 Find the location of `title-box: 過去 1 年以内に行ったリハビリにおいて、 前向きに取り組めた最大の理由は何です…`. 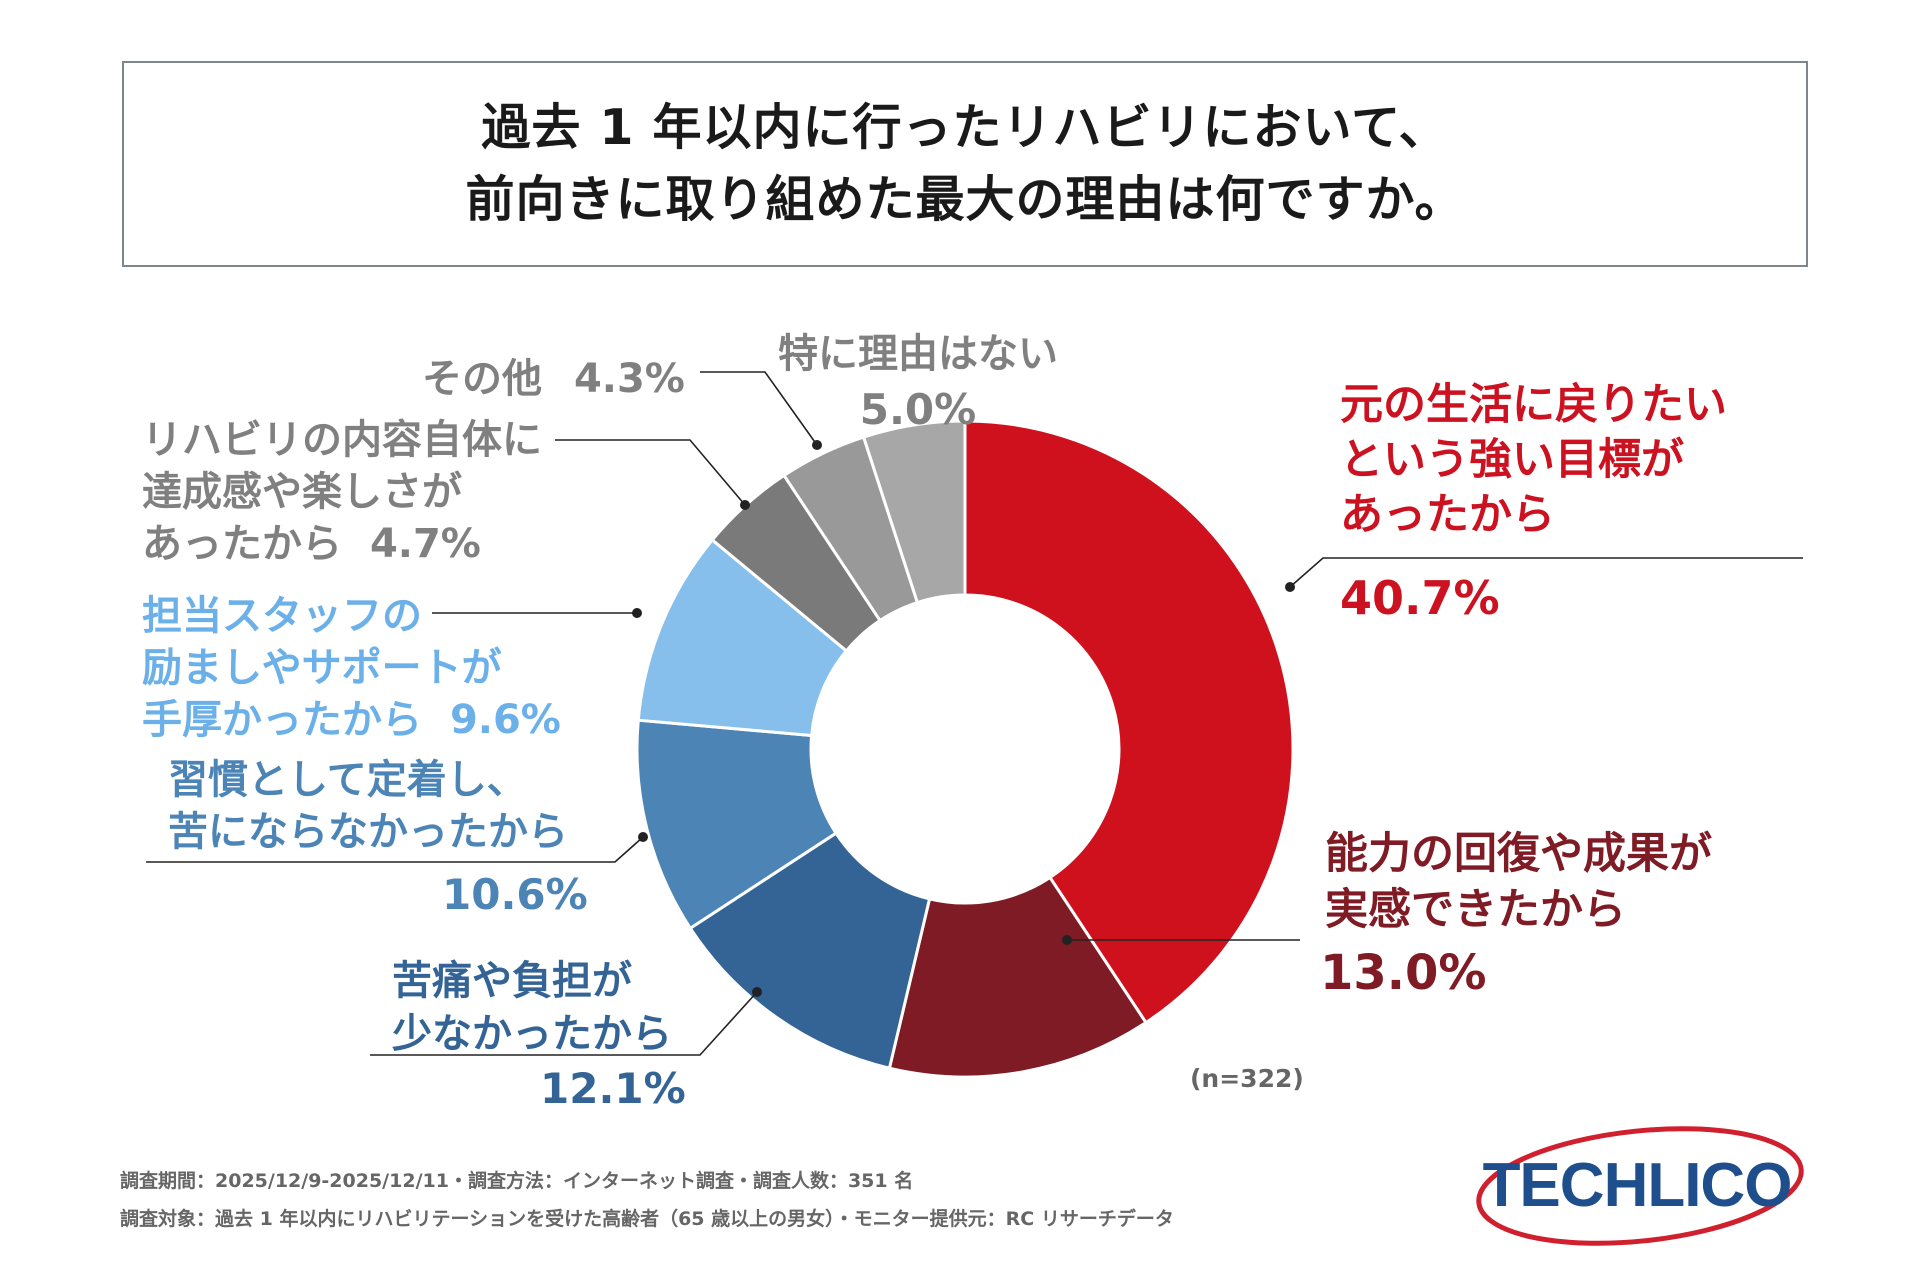

title-box: 過去 1 年以内に行ったリハビリにおいて、 前向きに取り組めた最大の理由は何です… is located at coordinates (965, 164).